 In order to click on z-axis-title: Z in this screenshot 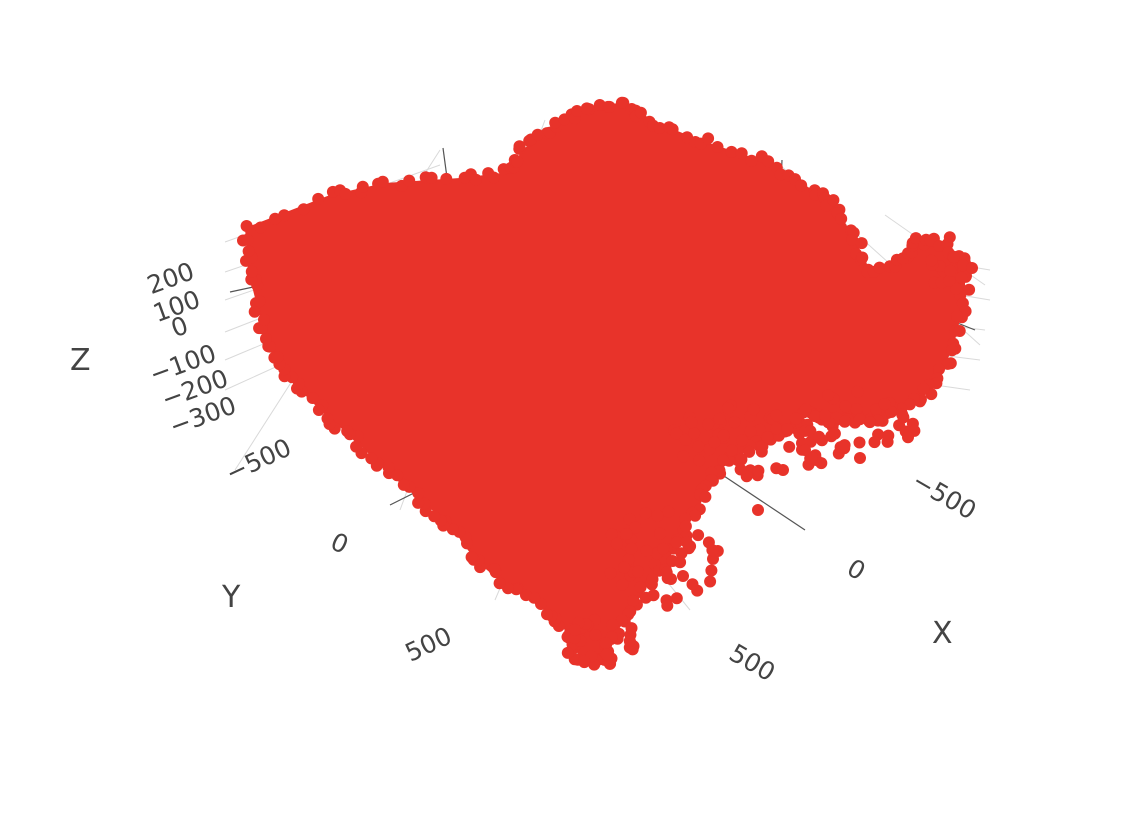, I will do `click(80, 360)`.